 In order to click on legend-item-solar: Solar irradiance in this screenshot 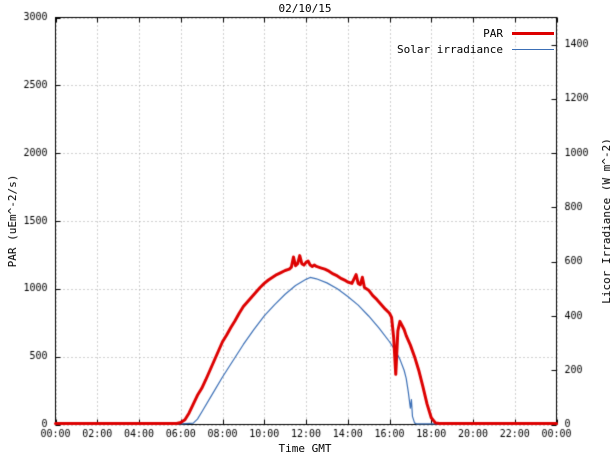, I will do `click(475, 49)`.